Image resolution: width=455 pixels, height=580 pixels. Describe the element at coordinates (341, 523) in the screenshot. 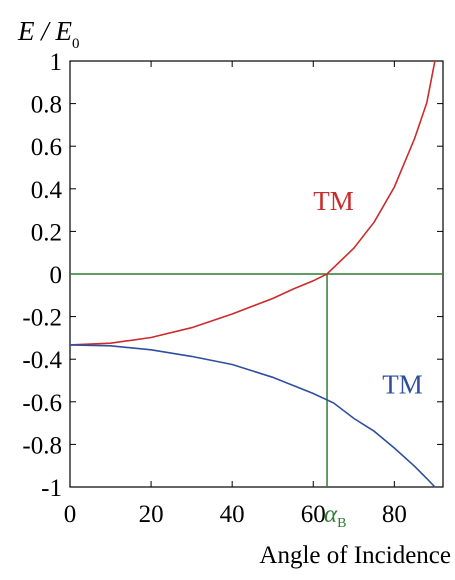

I see `annotation-subscript: B` at that location.